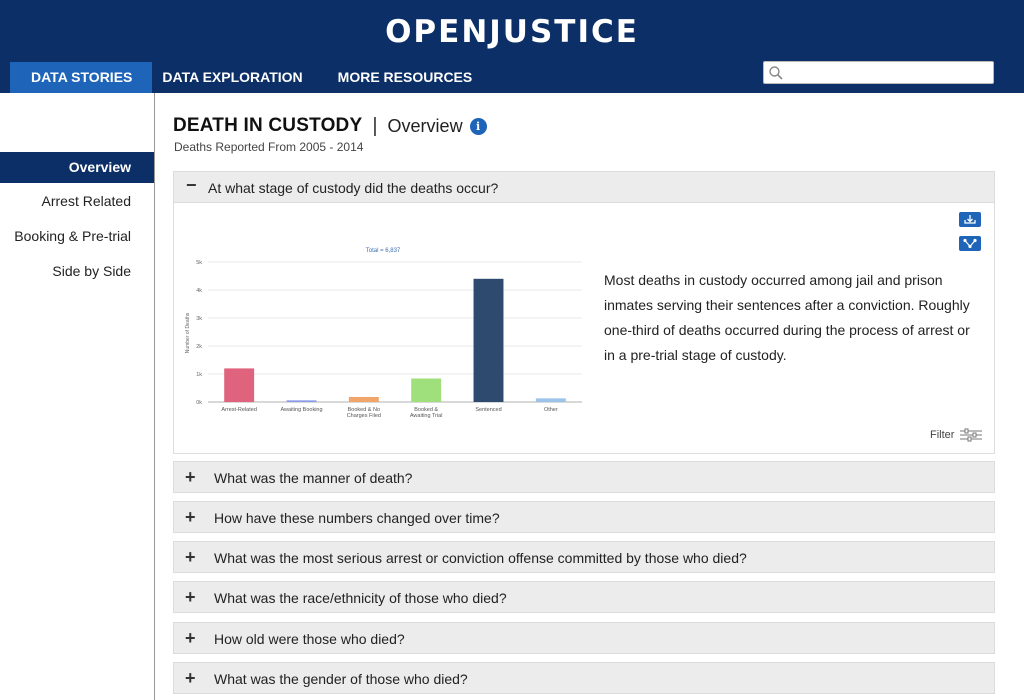  I want to click on chart-y-tick-label: 1k, so click(199, 375).